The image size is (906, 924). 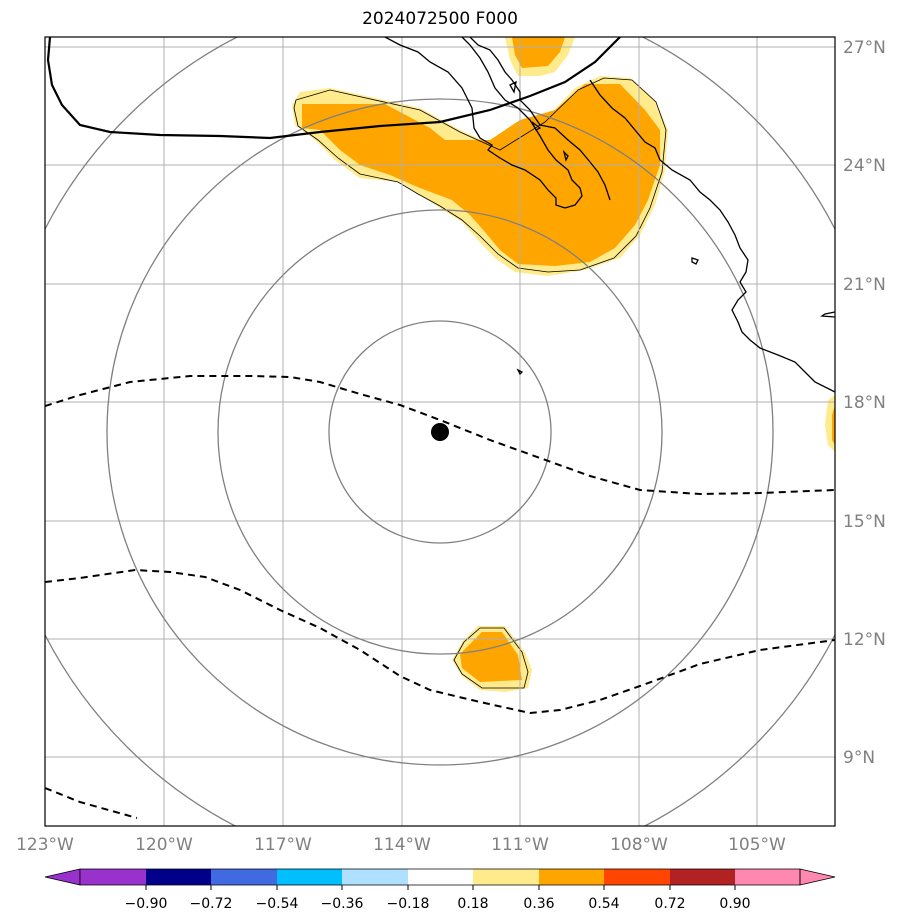 I want to click on colorbar-tick-label: −0.36, so click(x=342, y=904).